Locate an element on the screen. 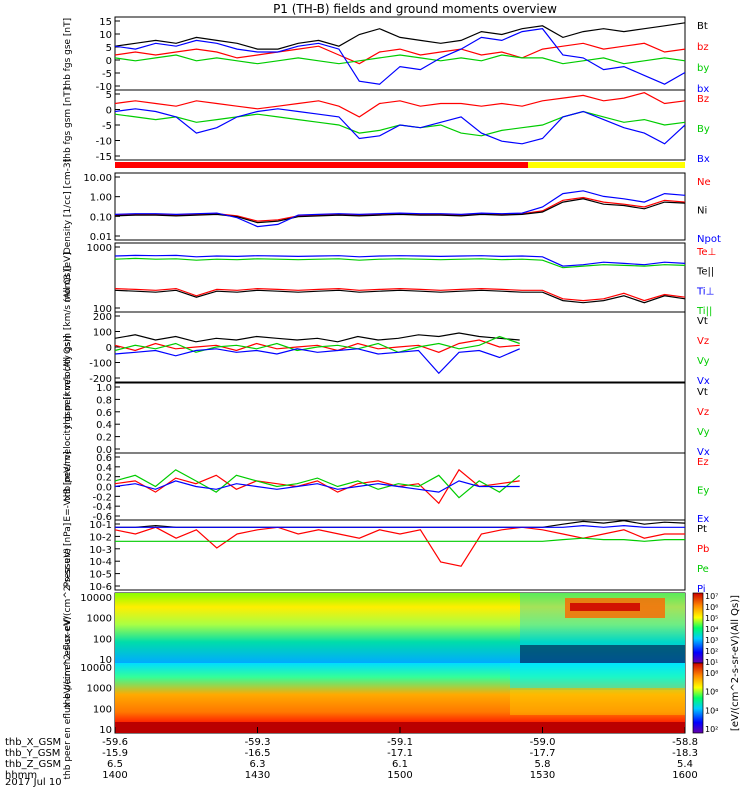 The image size is (750, 800). x-row-label: hhmm is located at coordinates (21, 775).